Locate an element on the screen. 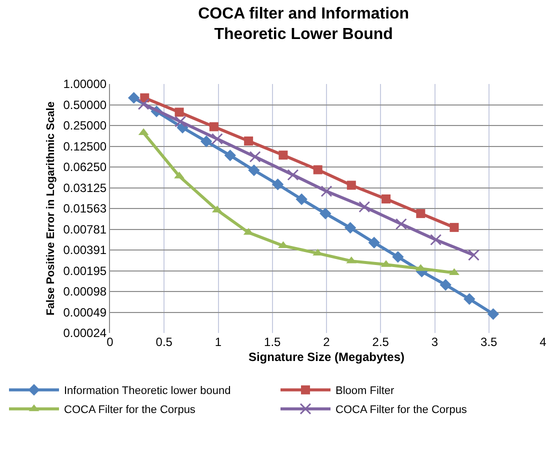 The height and width of the screenshot is (461, 552). y-tick-label: 0.00024 is located at coordinates (85, 333).